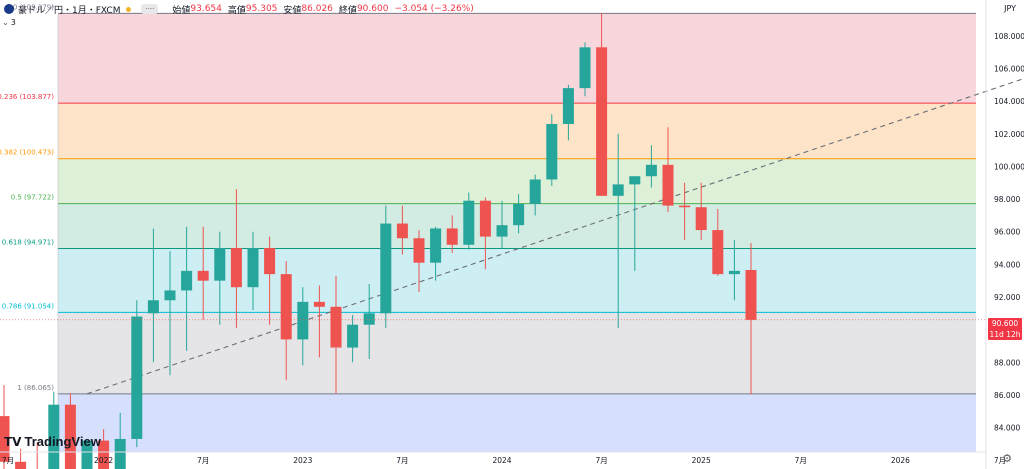 This screenshot has width=1024, height=469. Describe the element at coordinates (62, 441) in the screenshot. I see `brand-name: TradingView` at that location.